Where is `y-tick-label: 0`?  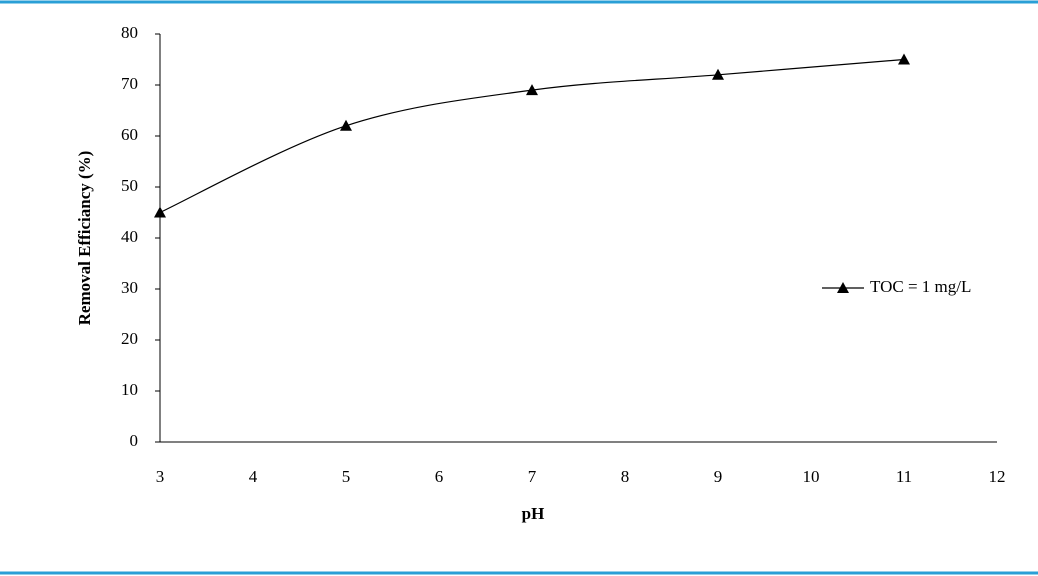 y-tick-label: 0 is located at coordinates (134, 440).